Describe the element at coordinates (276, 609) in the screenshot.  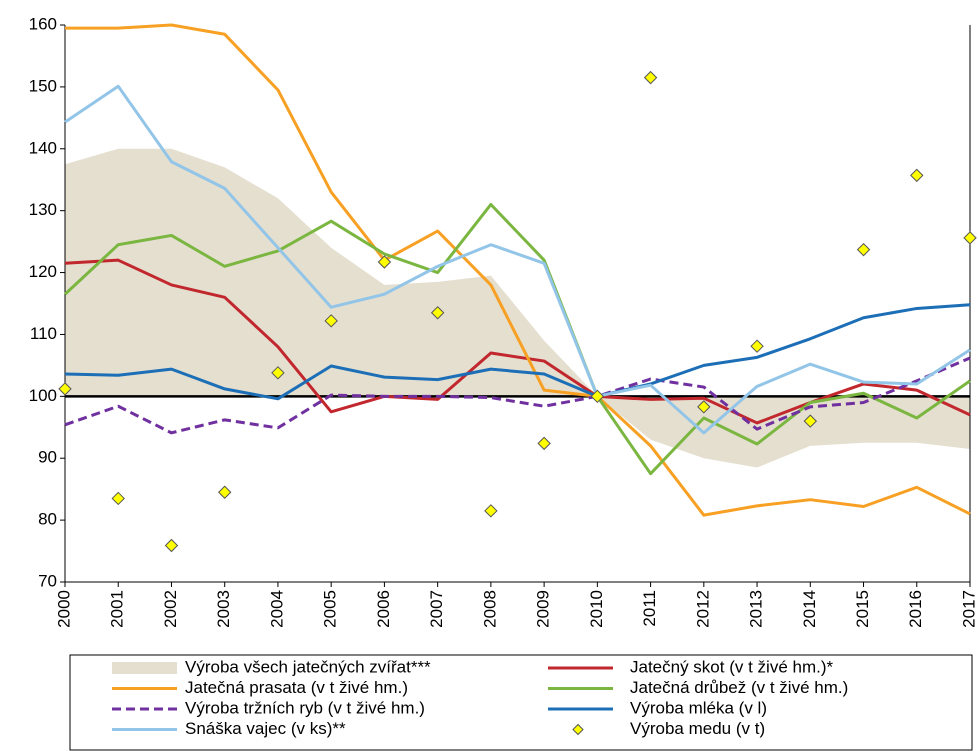
I see `x-tick-label: 2004` at that location.